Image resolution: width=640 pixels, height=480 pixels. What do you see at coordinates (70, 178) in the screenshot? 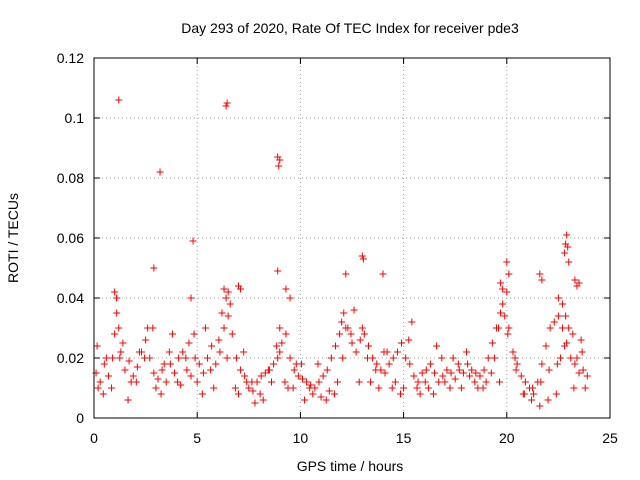
I see `y-tick-label: 0.08` at bounding box center [70, 178].